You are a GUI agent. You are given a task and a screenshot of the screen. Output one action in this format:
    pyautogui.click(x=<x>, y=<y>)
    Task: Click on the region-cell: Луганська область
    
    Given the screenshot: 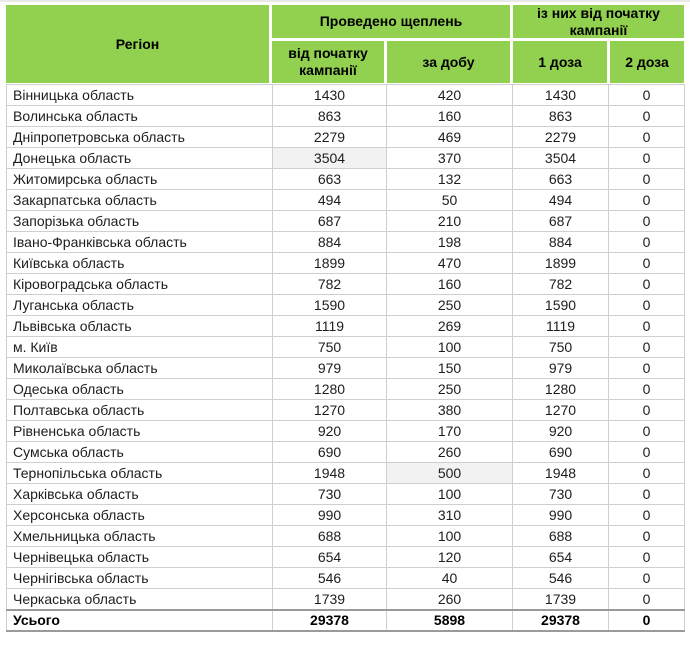 What is the action you would take?
    pyautogui.click(x=139, y=305)
    